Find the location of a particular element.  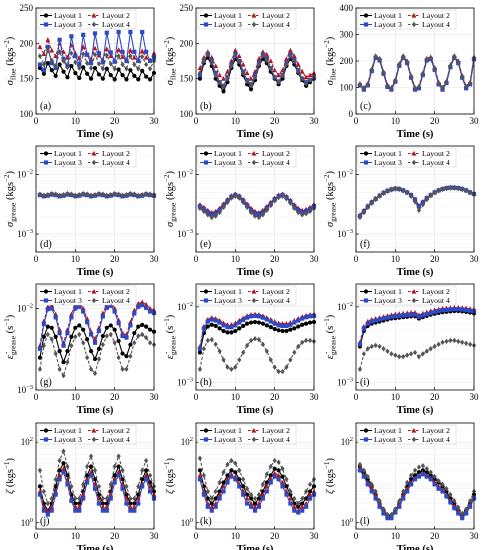

x-axis-label: Time (s) is located at coordinates (95, 134).